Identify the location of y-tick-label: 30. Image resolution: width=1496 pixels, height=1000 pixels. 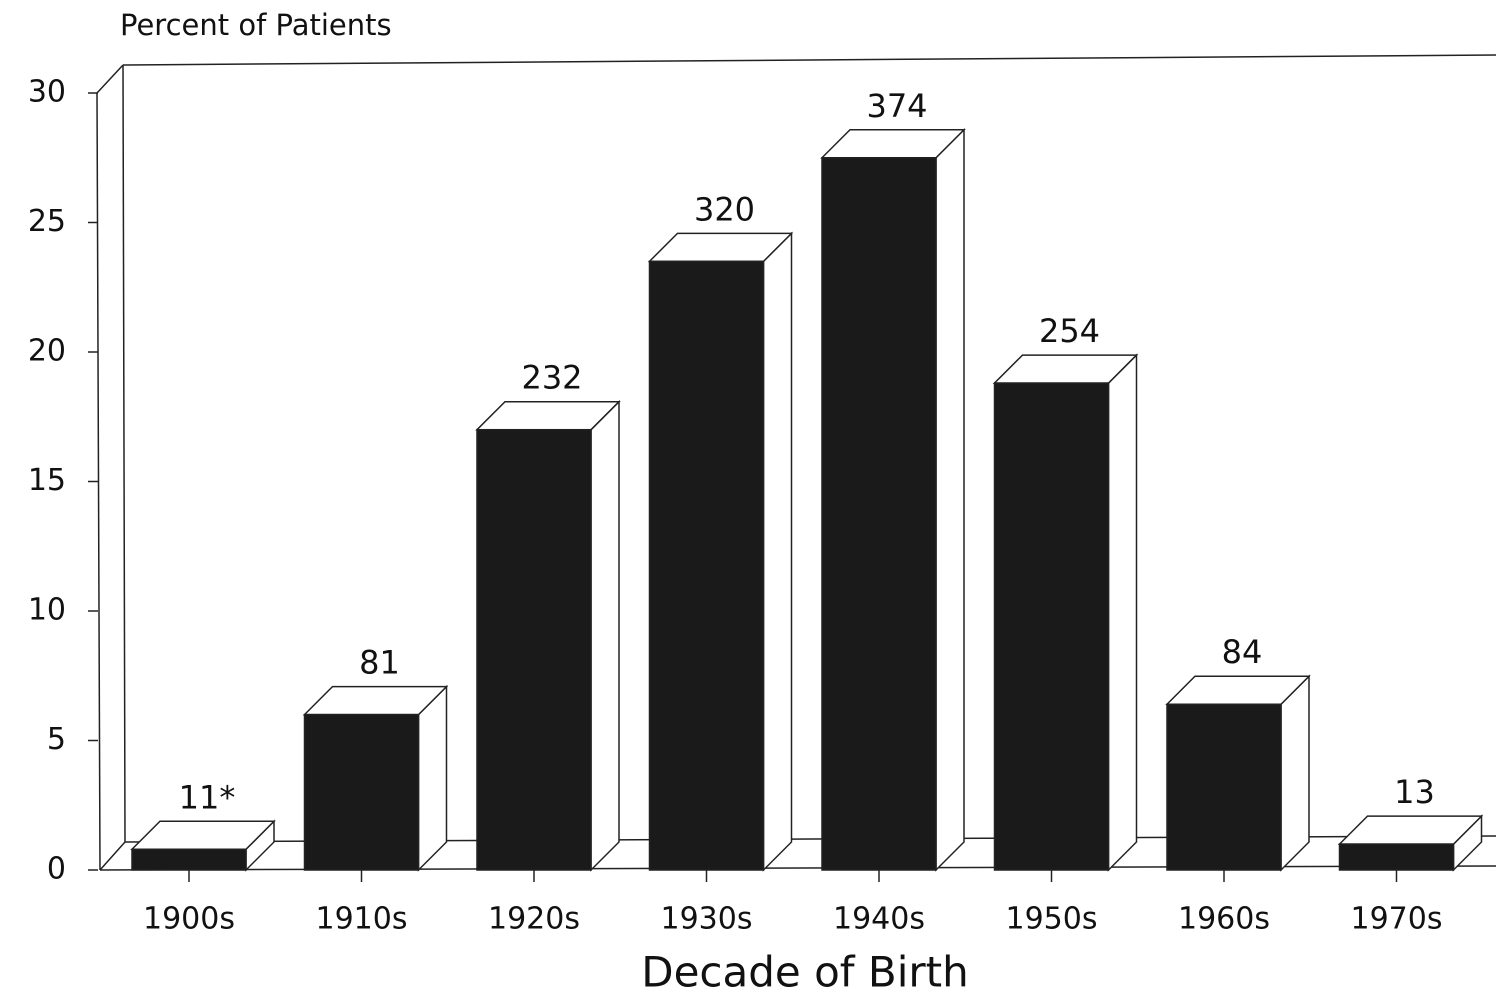
(47, 92).